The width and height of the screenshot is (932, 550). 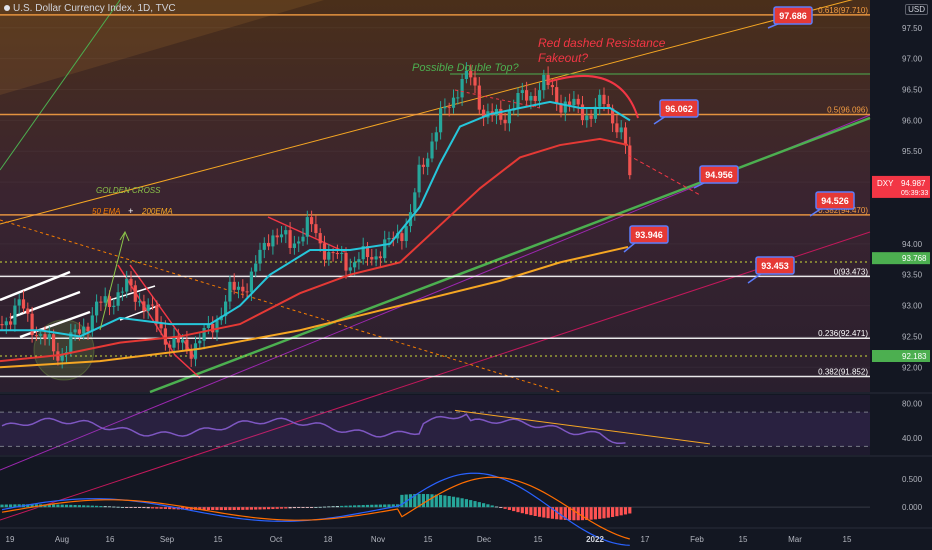 I want to click on currency-label: USD, so click(x=916, y=9).